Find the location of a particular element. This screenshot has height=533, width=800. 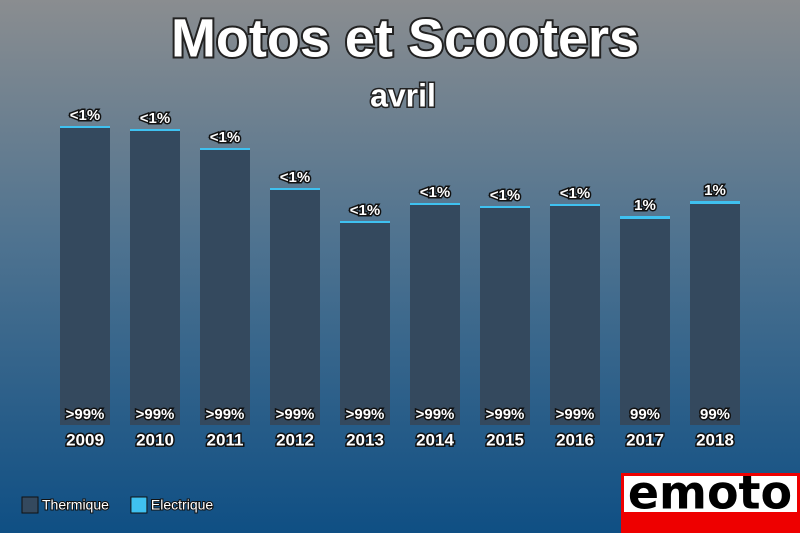

legend-label: Electrique is located at coordinates (182, 505).